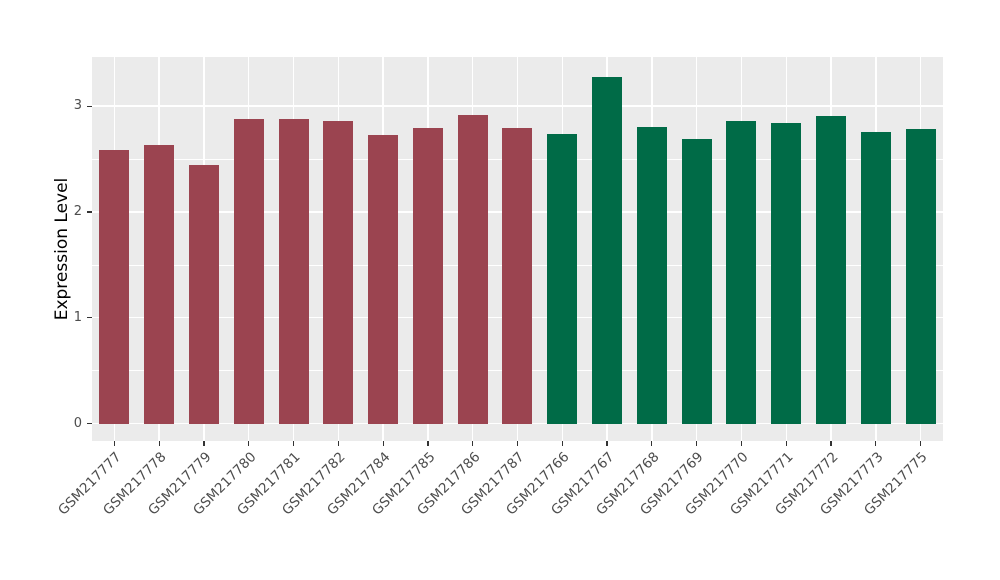  Describe the element at coordinates (77, 317) in the screenshot. I see `y-tick-label: 1` at that location.